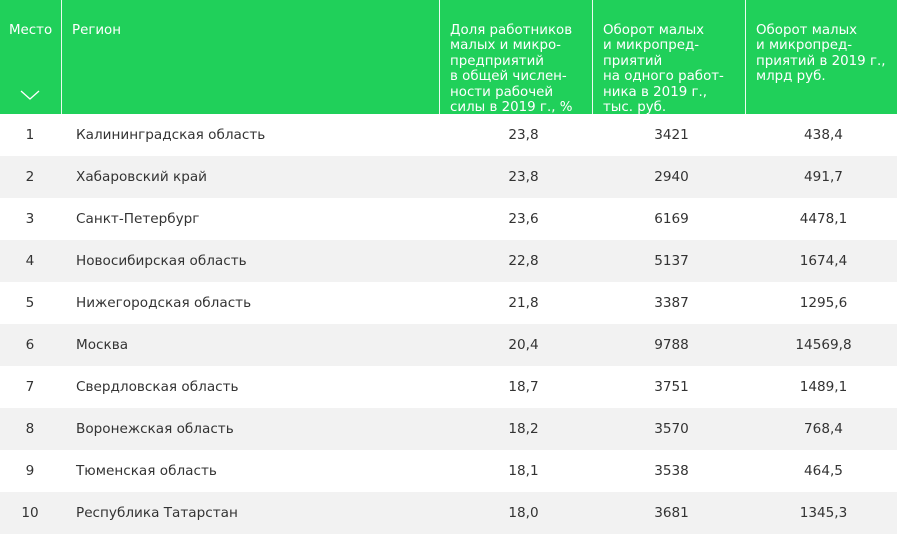 The height and width of the screenshot is (535, 897). Describe the element at coordinates (823, 177) in the screenshot. I see `cell-total: 491,7` at that location.